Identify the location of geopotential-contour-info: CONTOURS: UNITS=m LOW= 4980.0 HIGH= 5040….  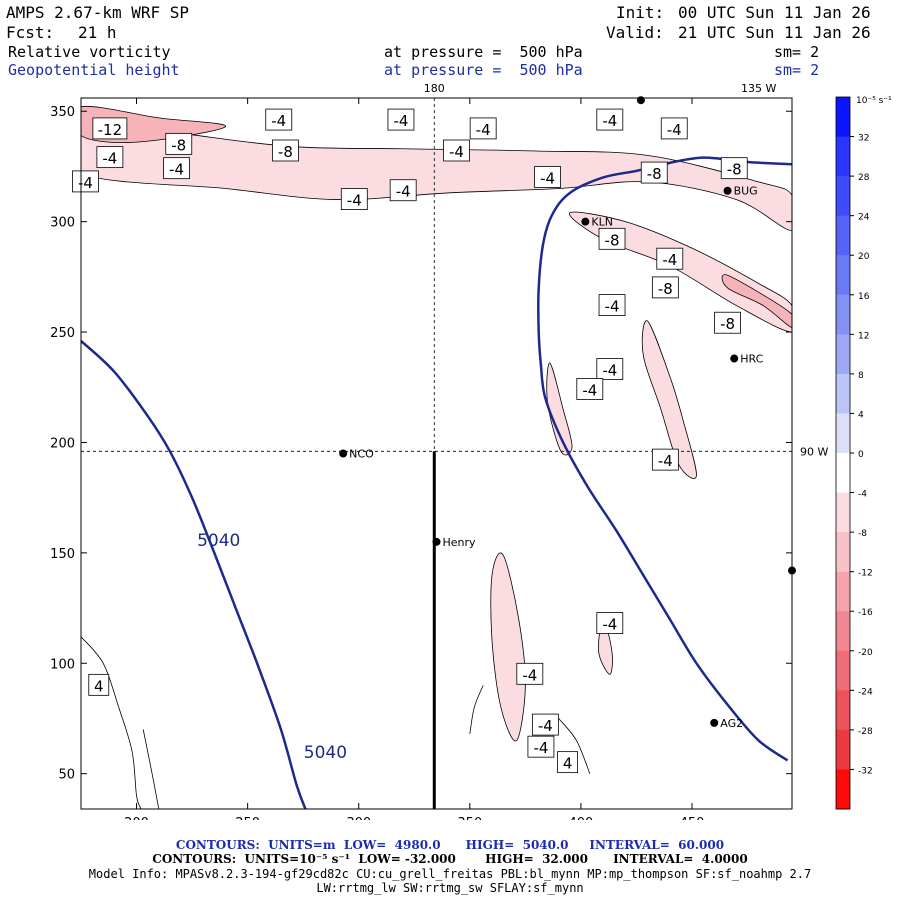
(450, 845).